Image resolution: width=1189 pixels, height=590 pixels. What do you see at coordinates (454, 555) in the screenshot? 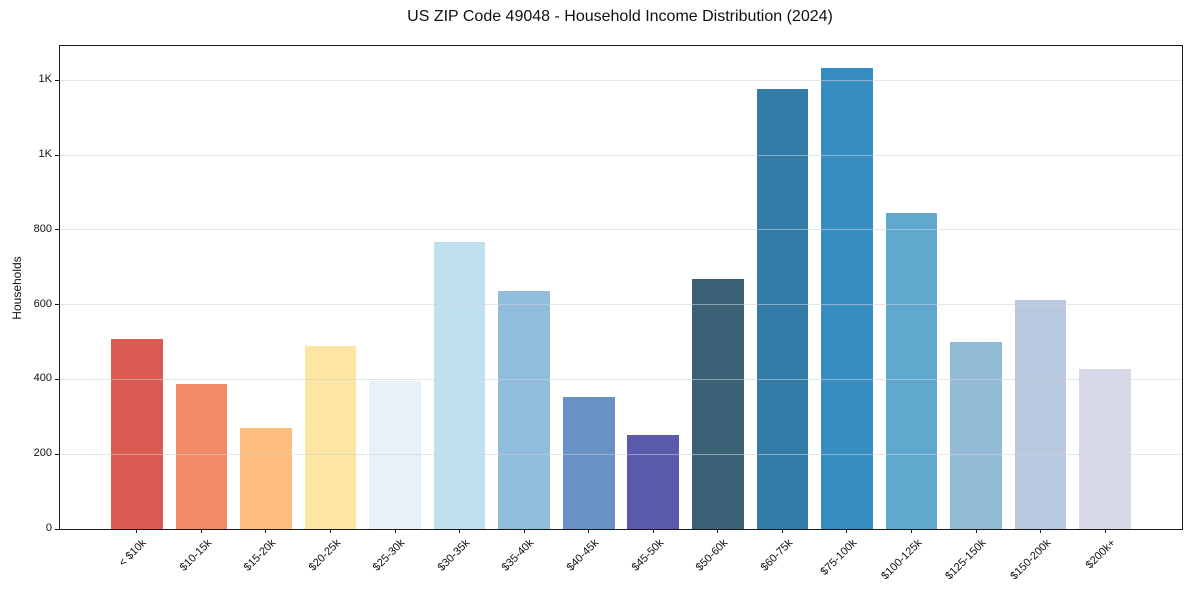
I see `x-tick-label: $30-35k` at bounding box center [454, 555].